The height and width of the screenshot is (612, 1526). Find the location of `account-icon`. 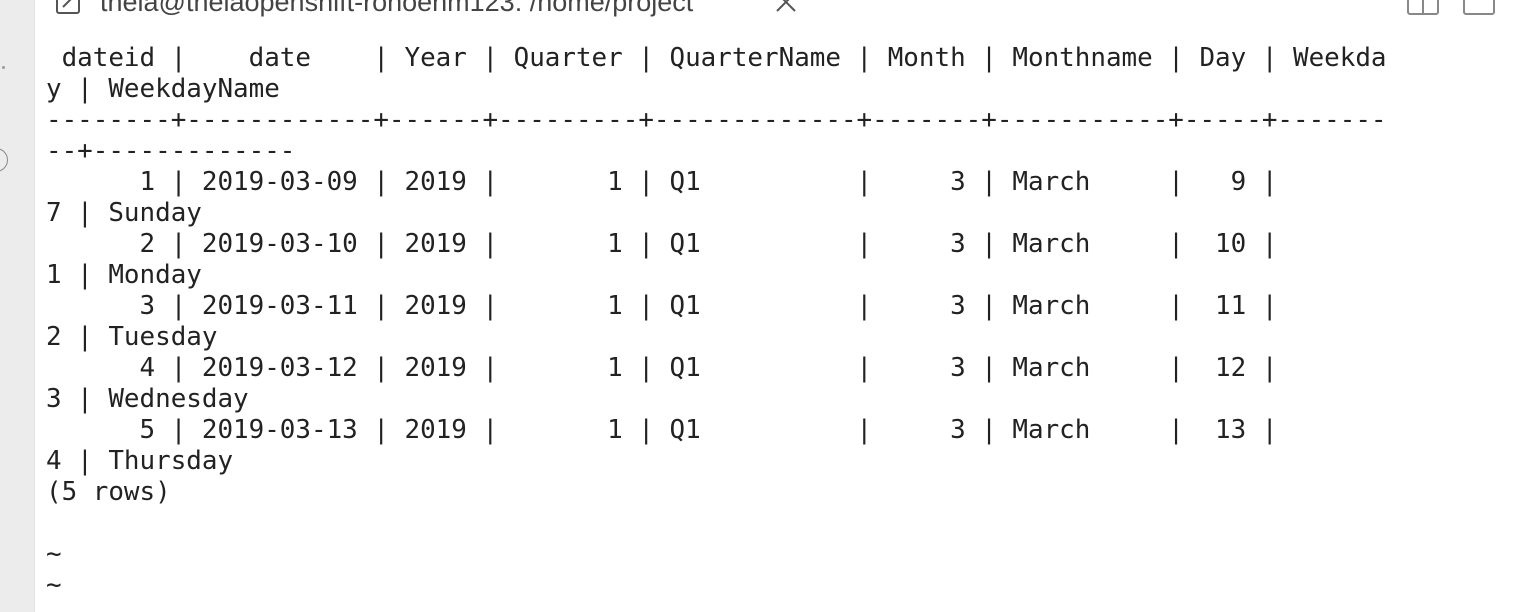

account-icon is located at coordinates (4, 160).